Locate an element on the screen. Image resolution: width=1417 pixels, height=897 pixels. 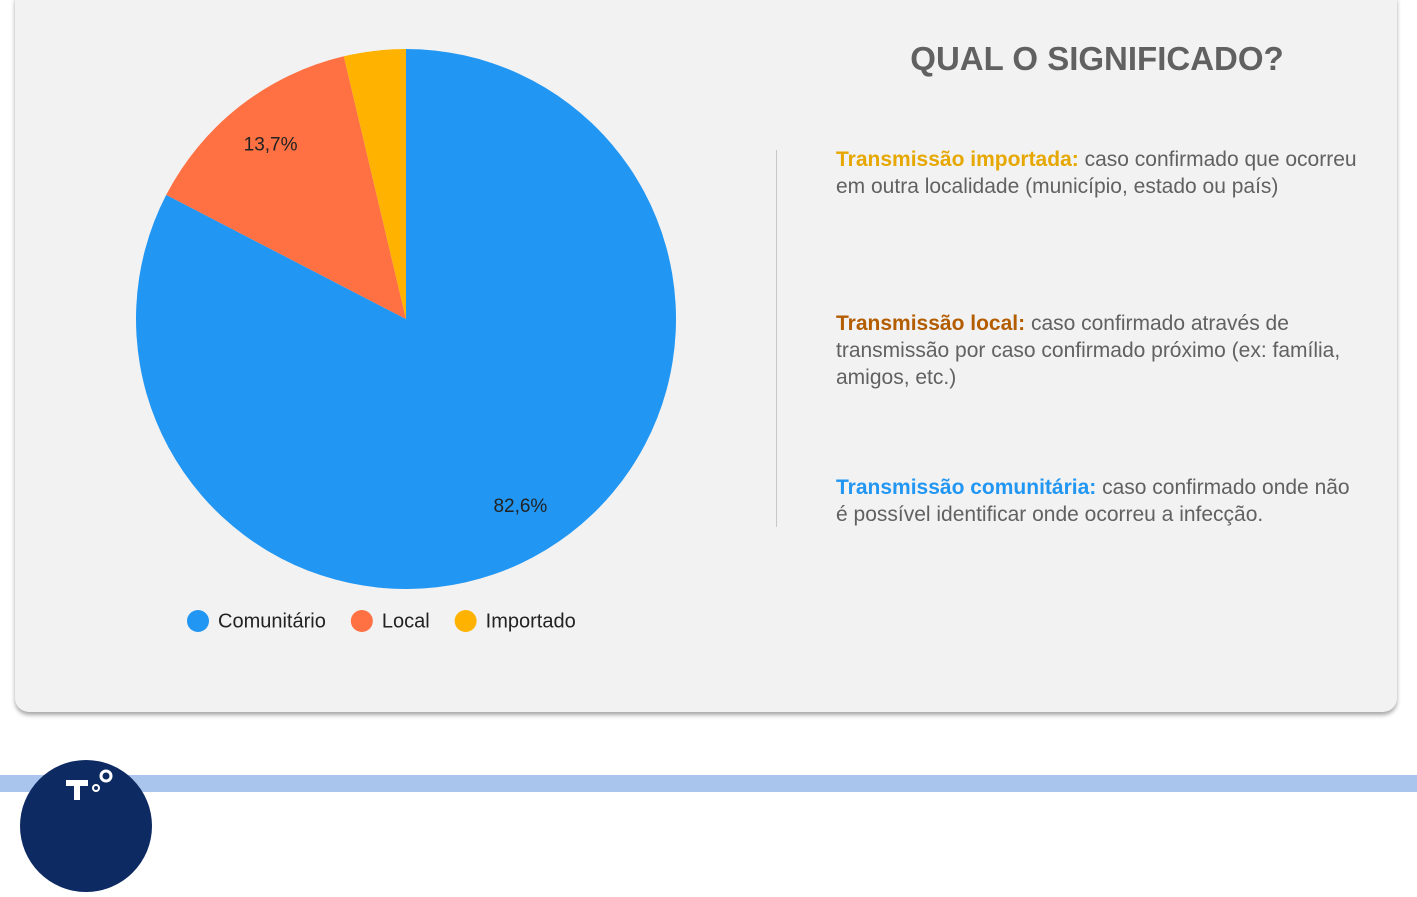
banner is located at coordinates (708, 783).